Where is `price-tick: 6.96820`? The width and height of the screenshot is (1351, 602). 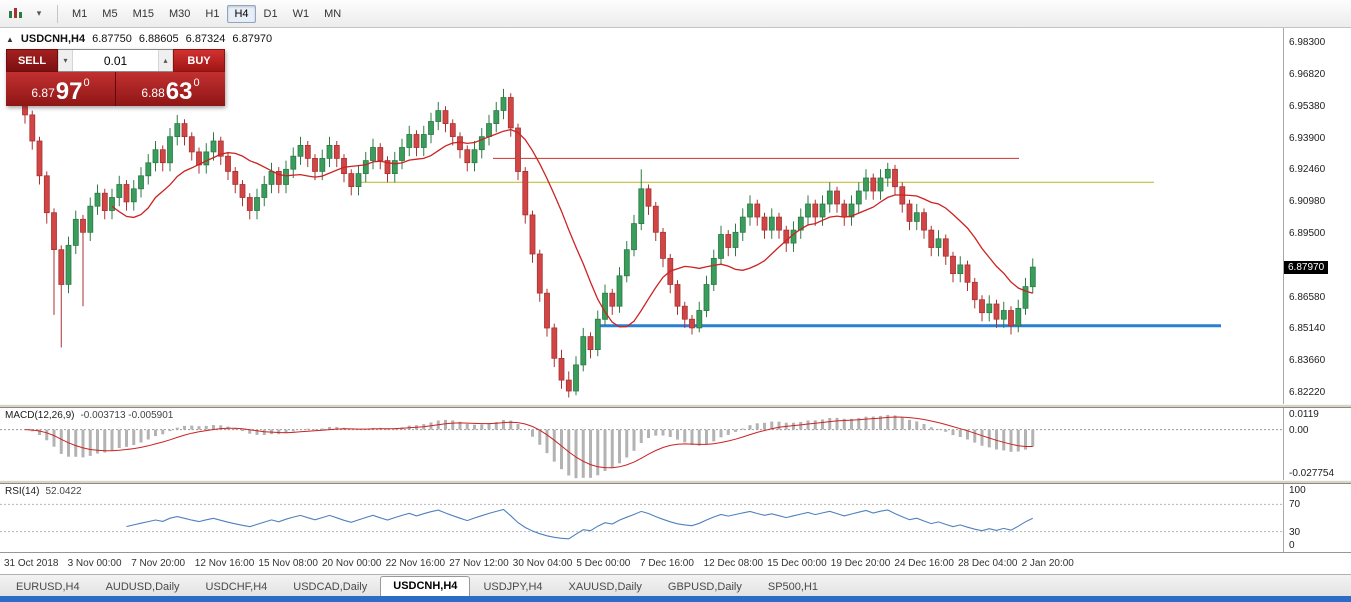
price-tick: 6.96820 is located at coordinates (1307, 75).